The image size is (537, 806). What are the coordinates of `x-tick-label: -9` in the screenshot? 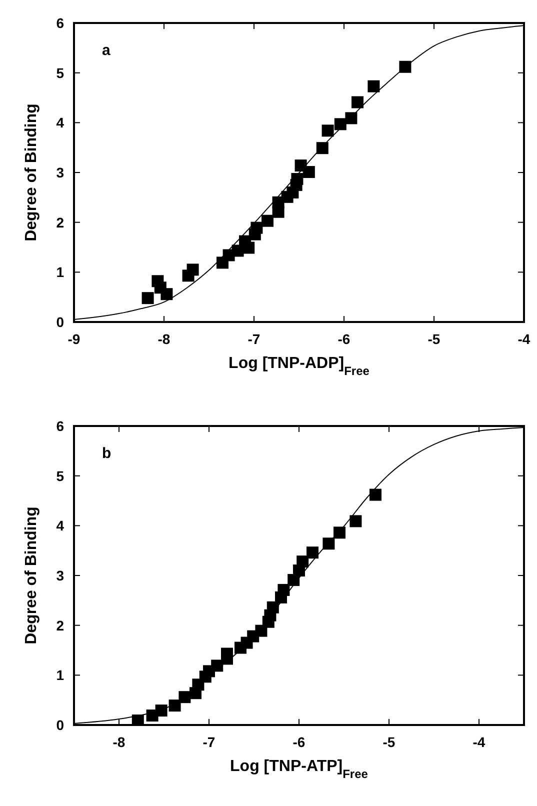 It's located at (74, 339).